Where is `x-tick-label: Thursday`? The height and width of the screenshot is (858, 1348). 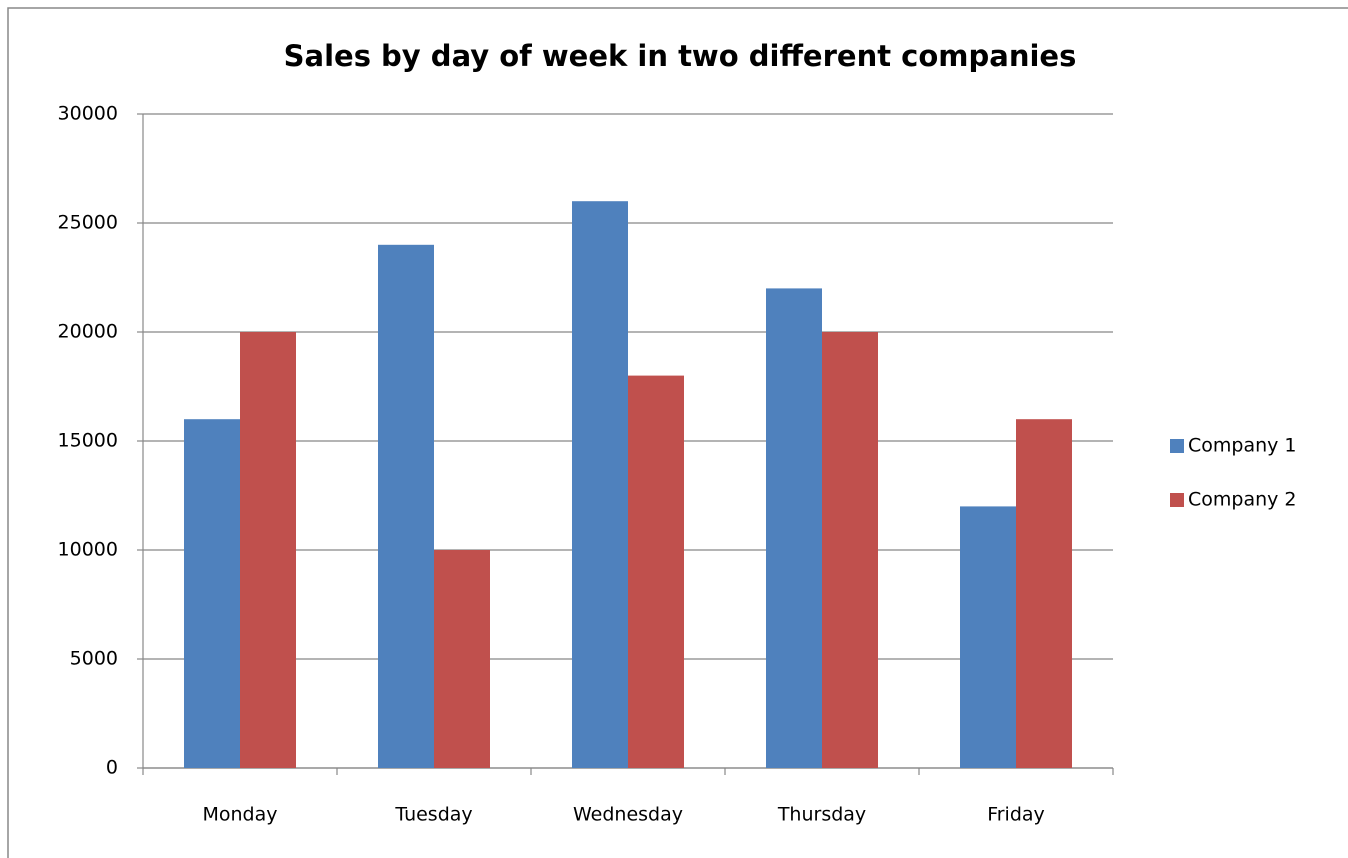
x-tick-label: Thursday is located at coordinates (821, 815).